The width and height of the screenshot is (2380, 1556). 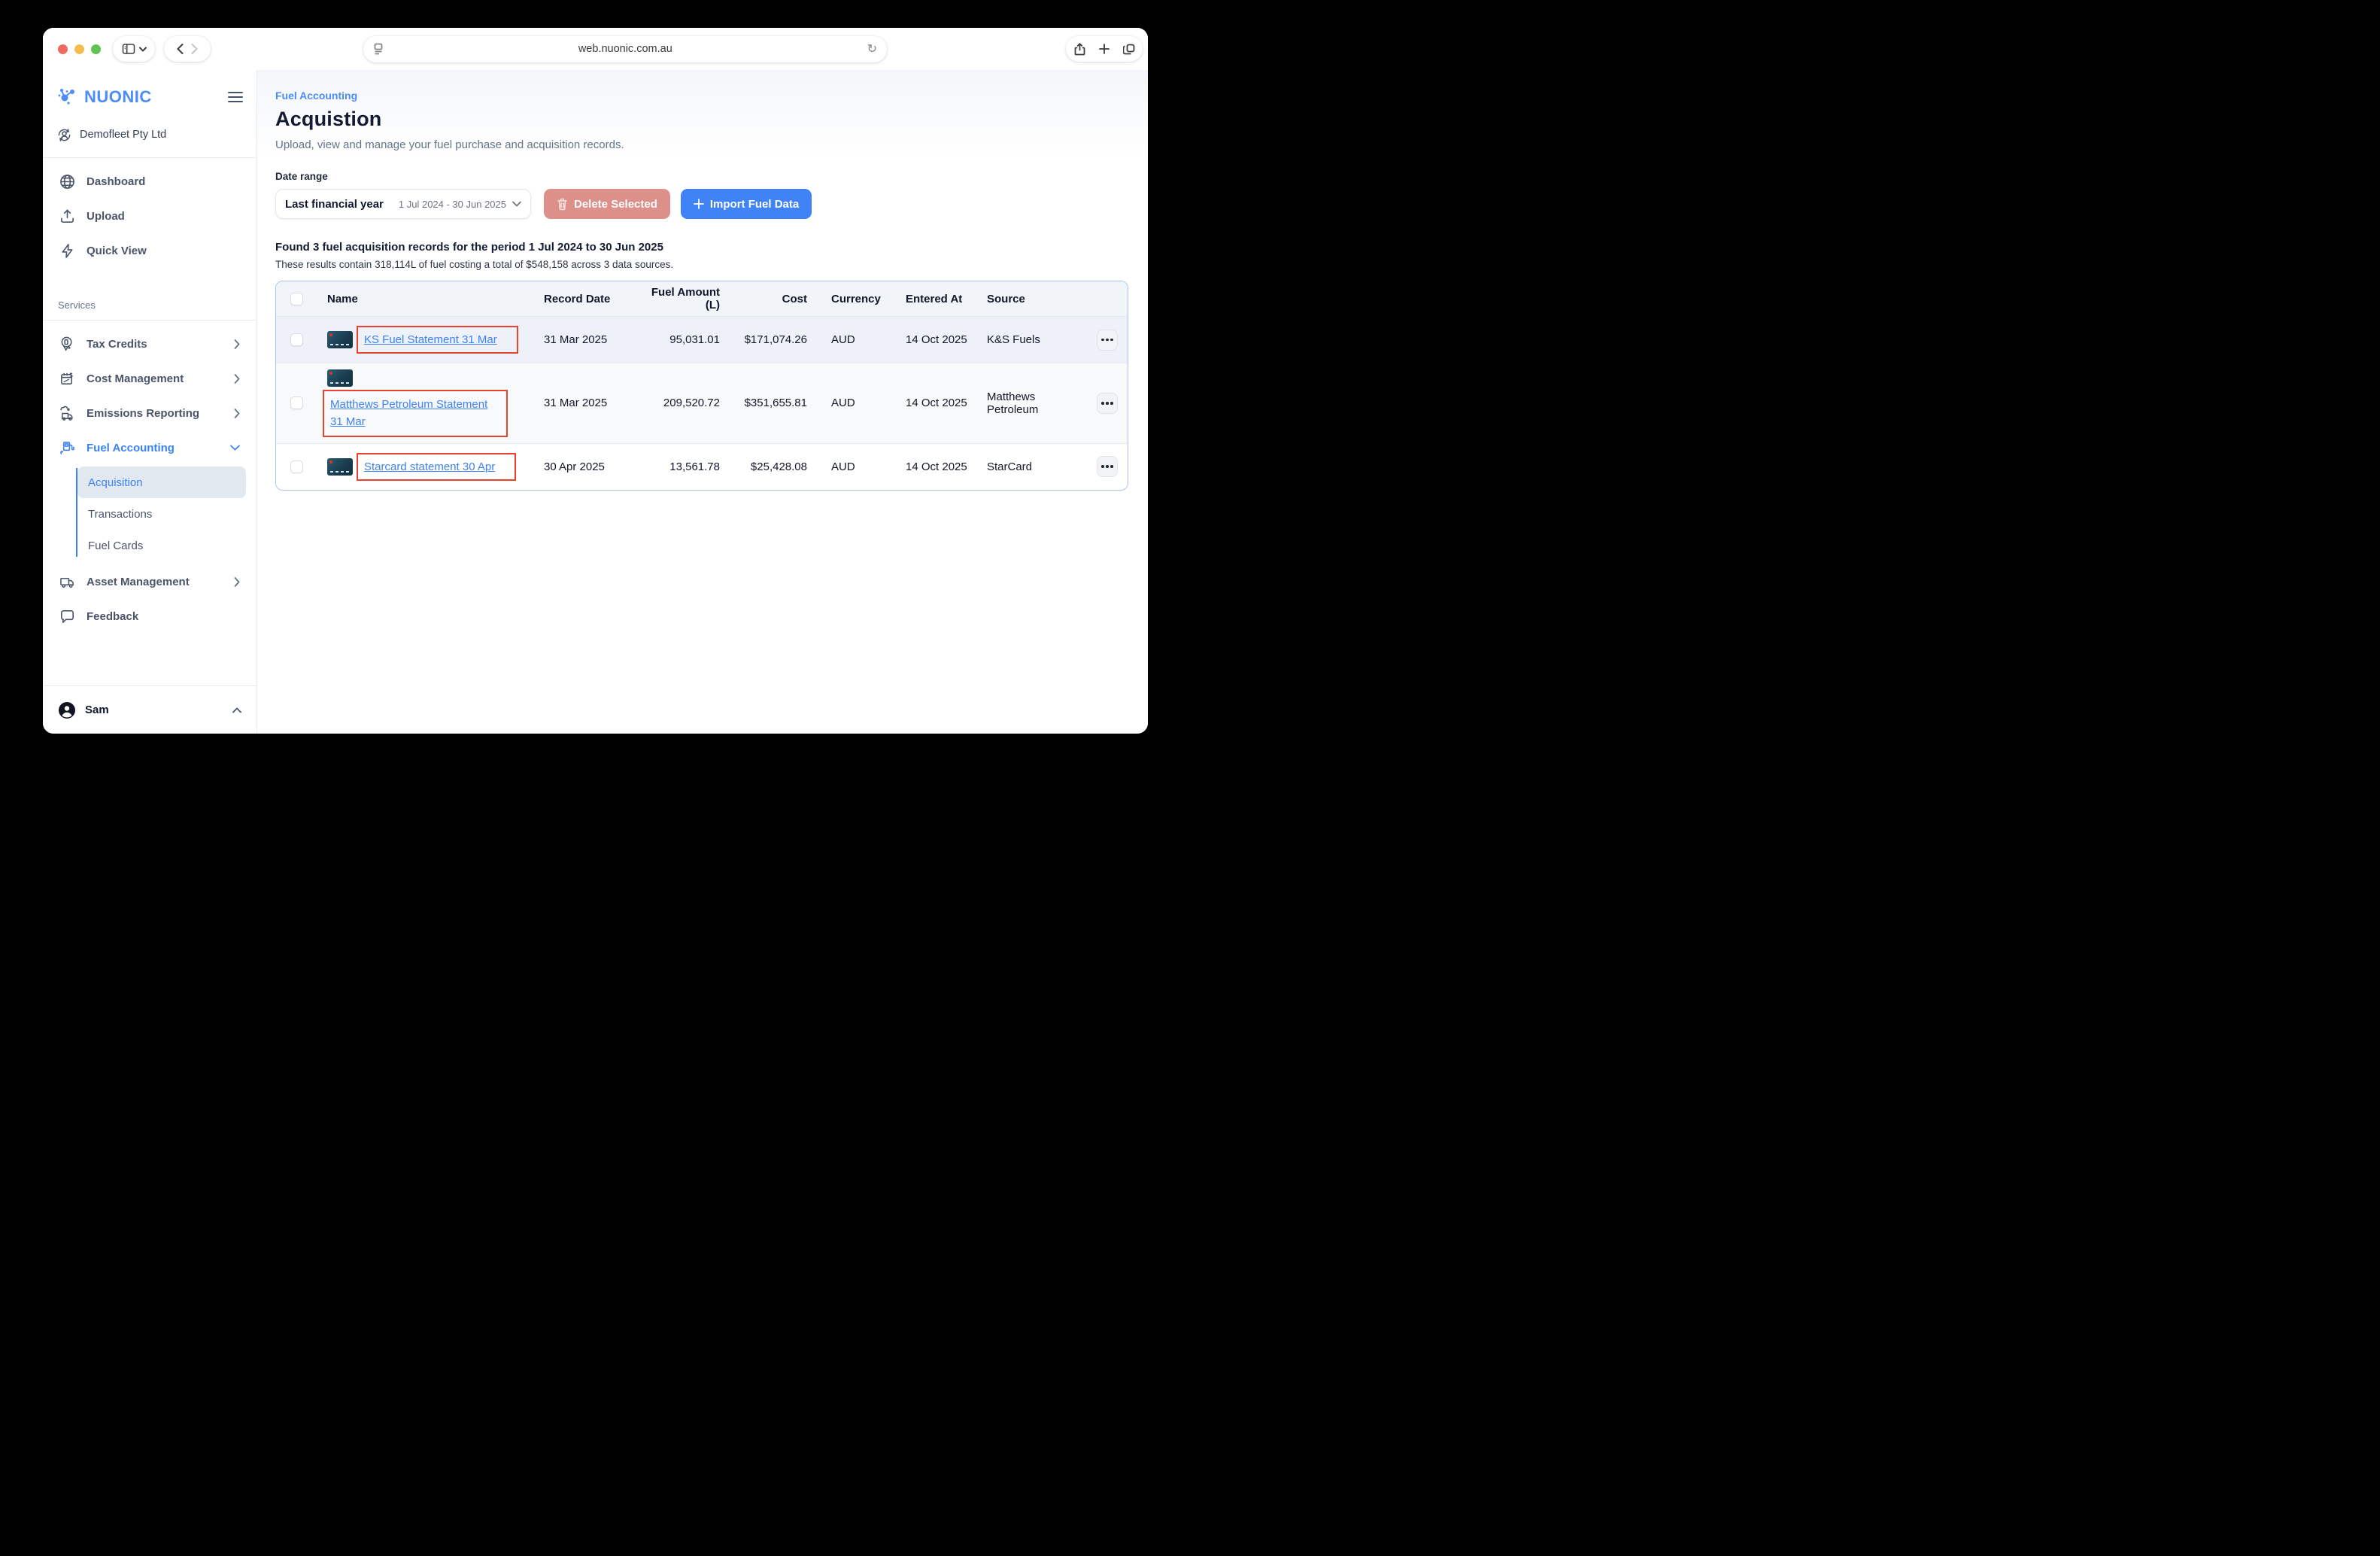 What do you see at coordinates (67, 413) in the screenshot?
I see `emissions-truck-icon` at bounding box center [67, 413].